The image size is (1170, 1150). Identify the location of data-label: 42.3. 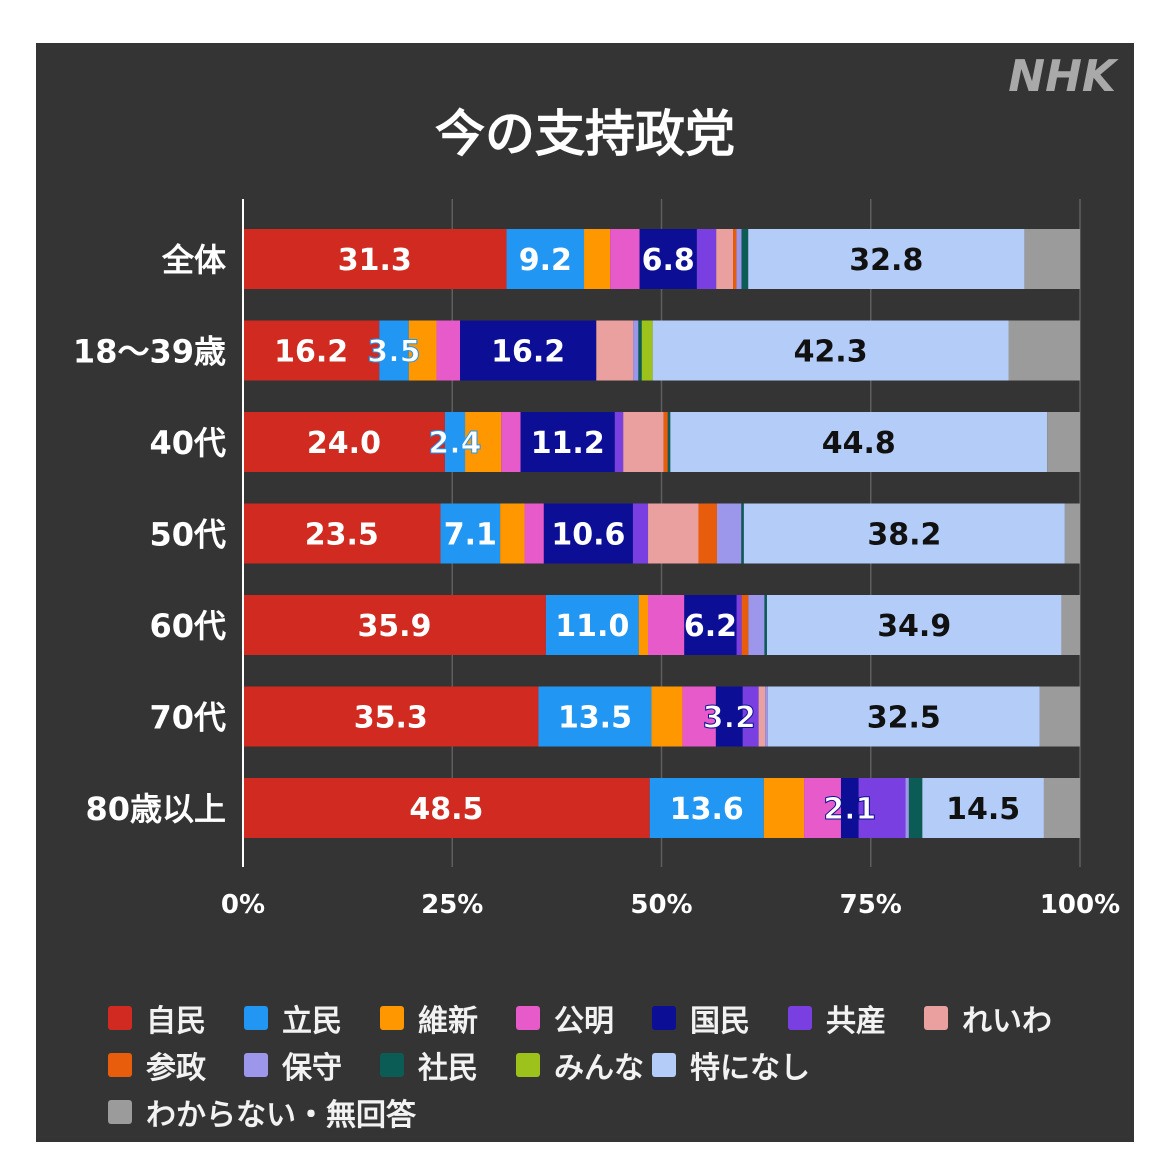
(831, 352).